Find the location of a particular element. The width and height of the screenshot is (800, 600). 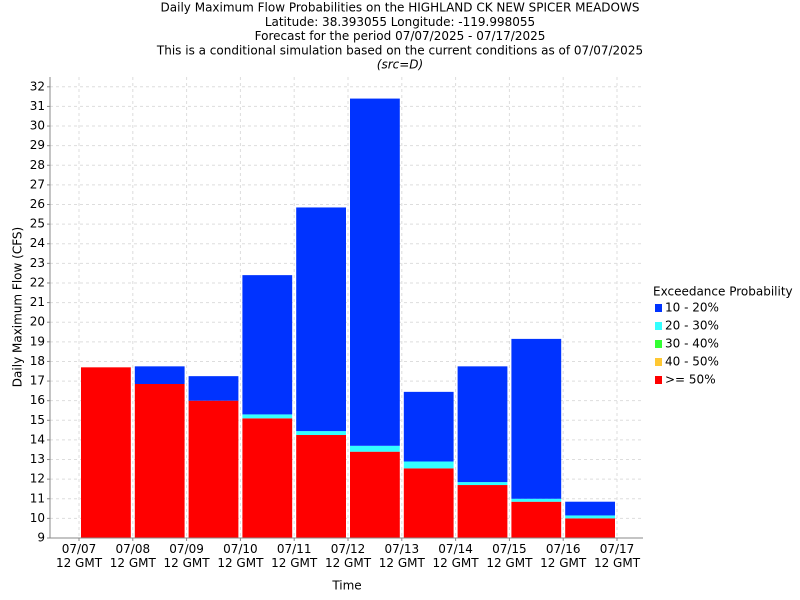

y-tick-label: 9 is located at coordinates (41, 538).